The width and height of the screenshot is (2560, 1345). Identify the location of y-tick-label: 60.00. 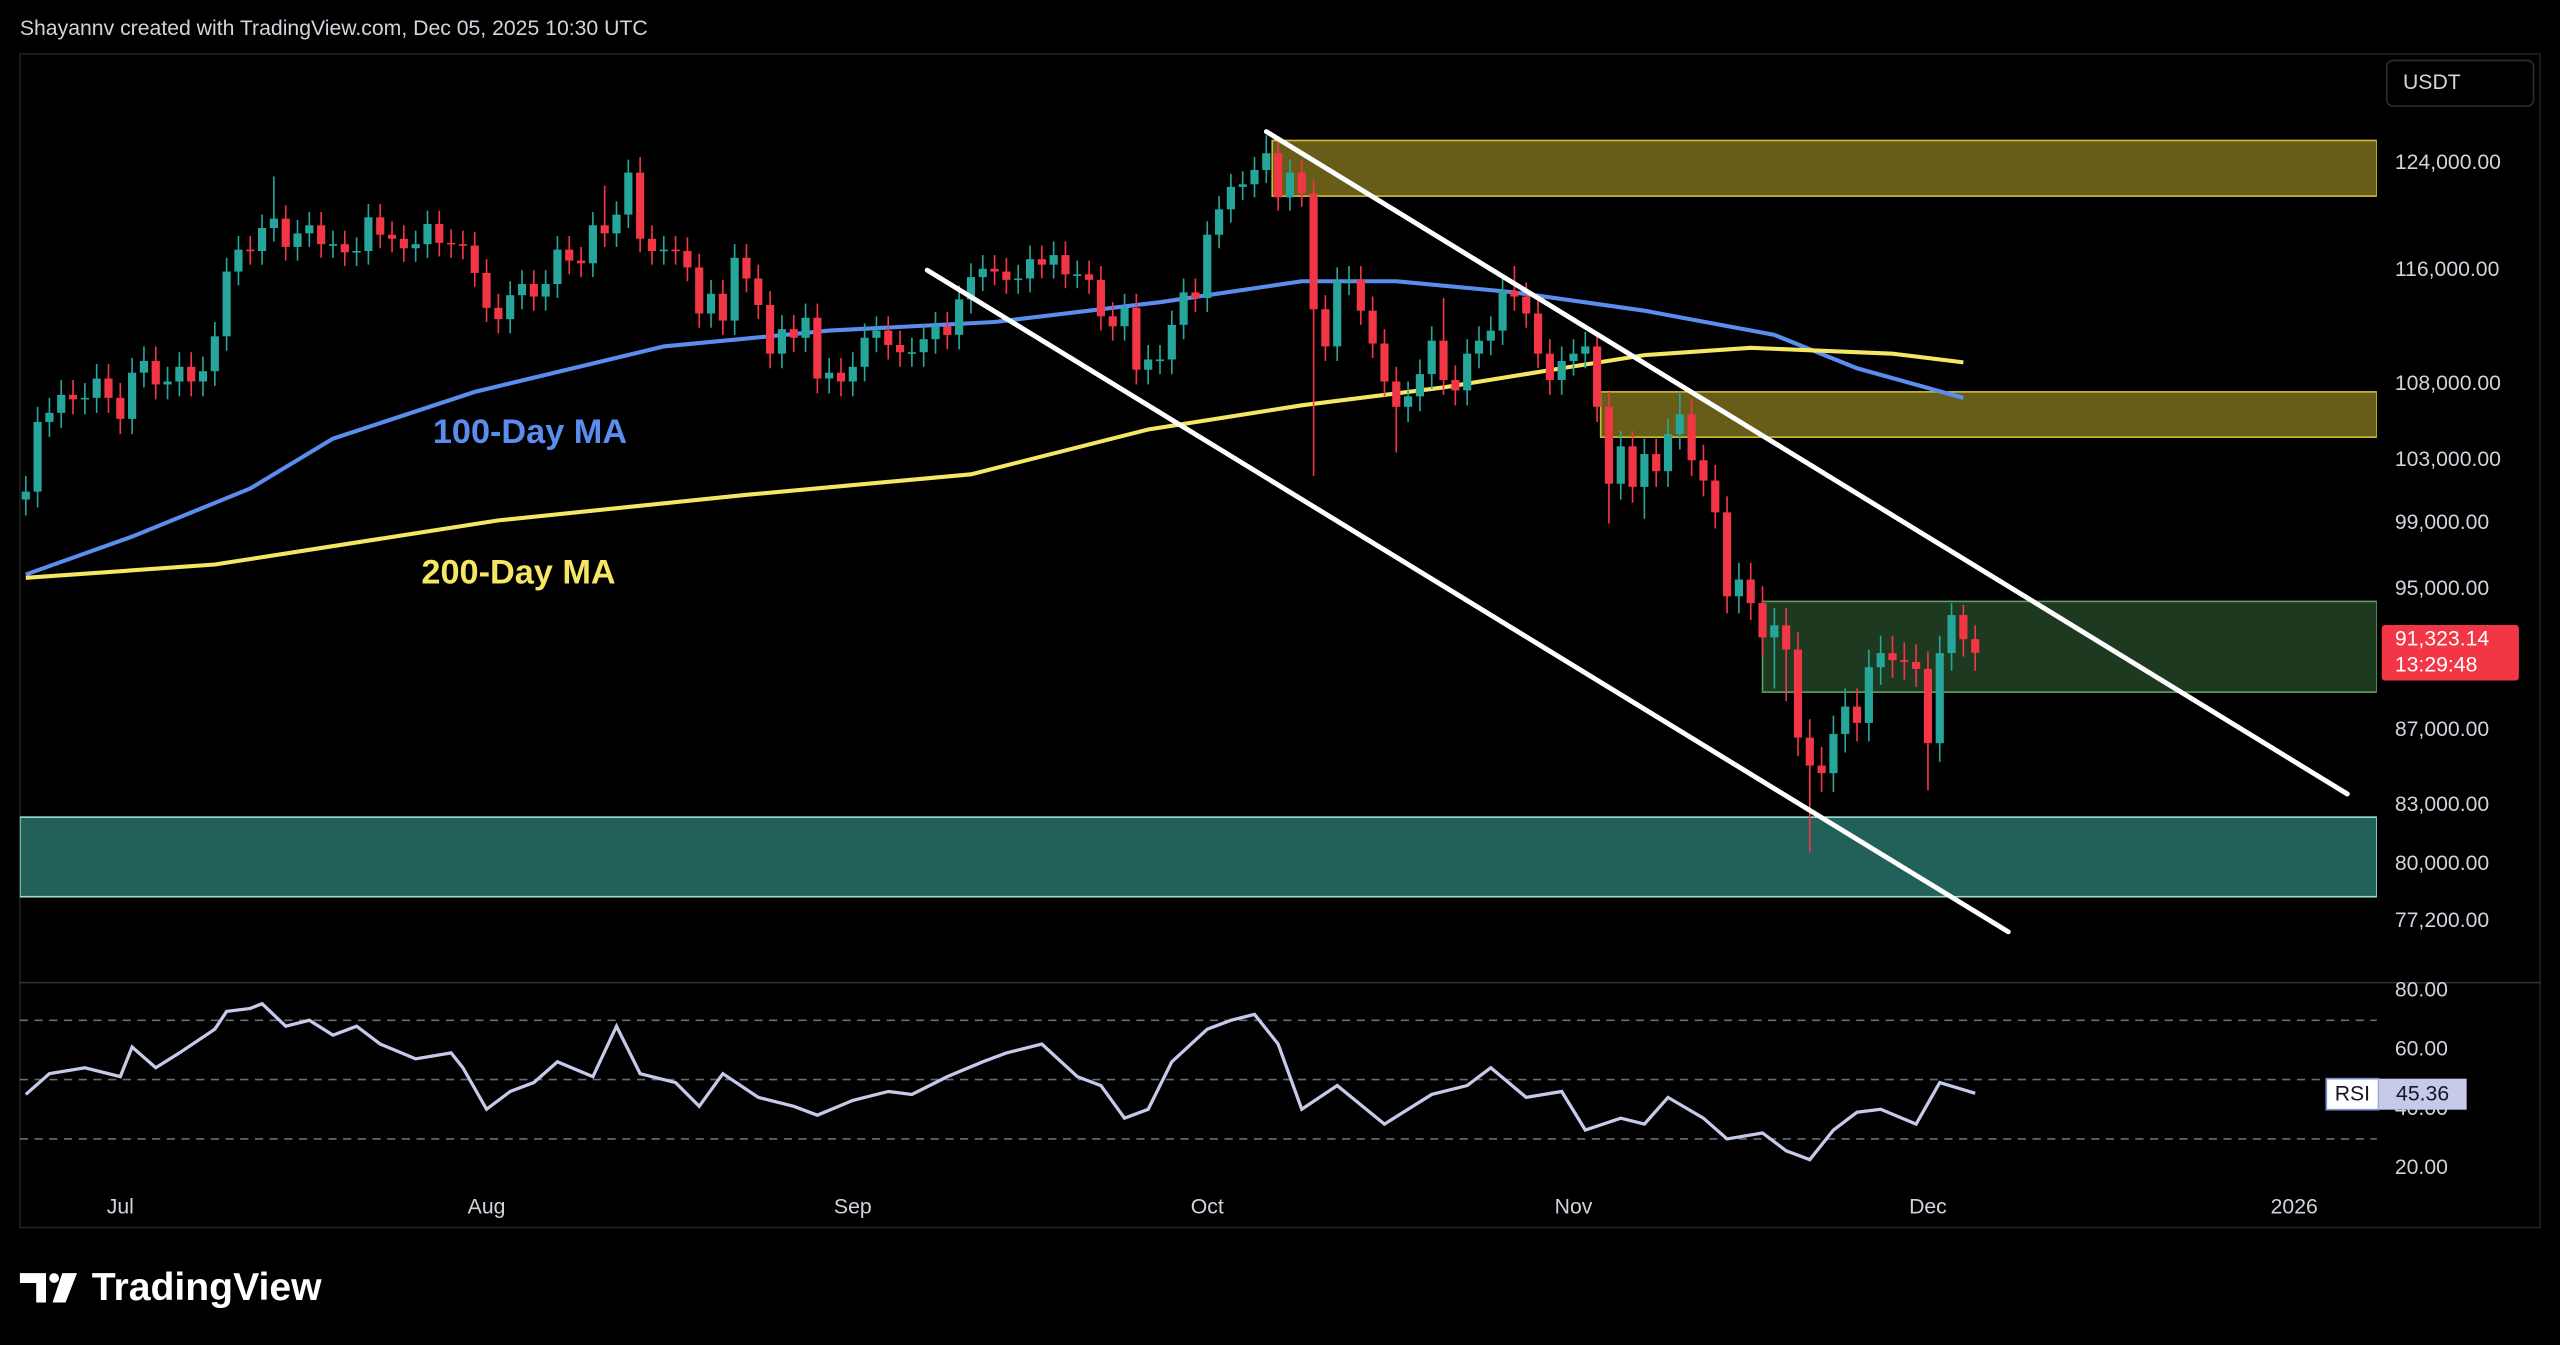
(2421, 1049).